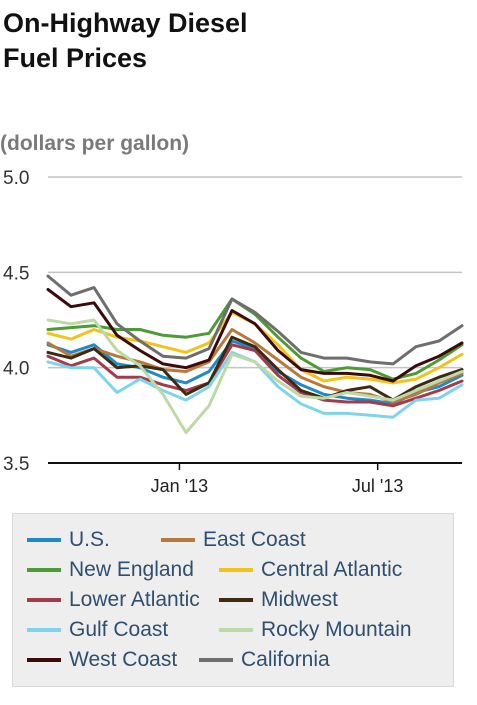 The image size is (477, 705). I want to click on y-tick-label: 5.0, so click(16, 178).